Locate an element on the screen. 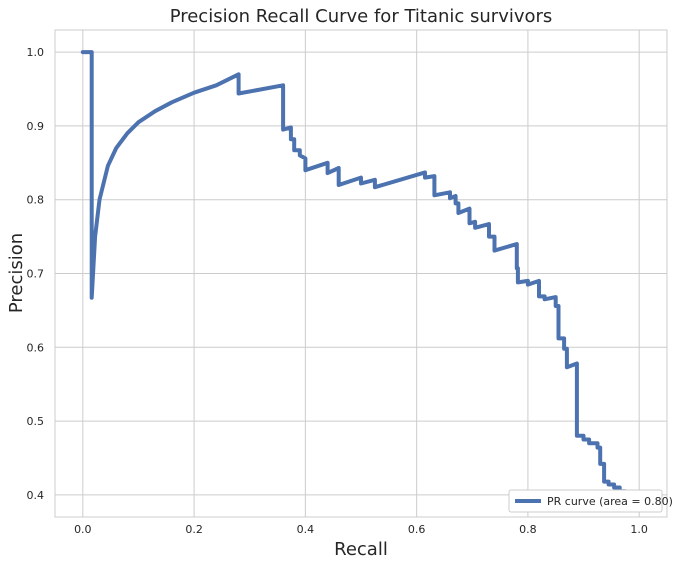  y-tick-label: 0.4 is located at coordinates (36, 495).